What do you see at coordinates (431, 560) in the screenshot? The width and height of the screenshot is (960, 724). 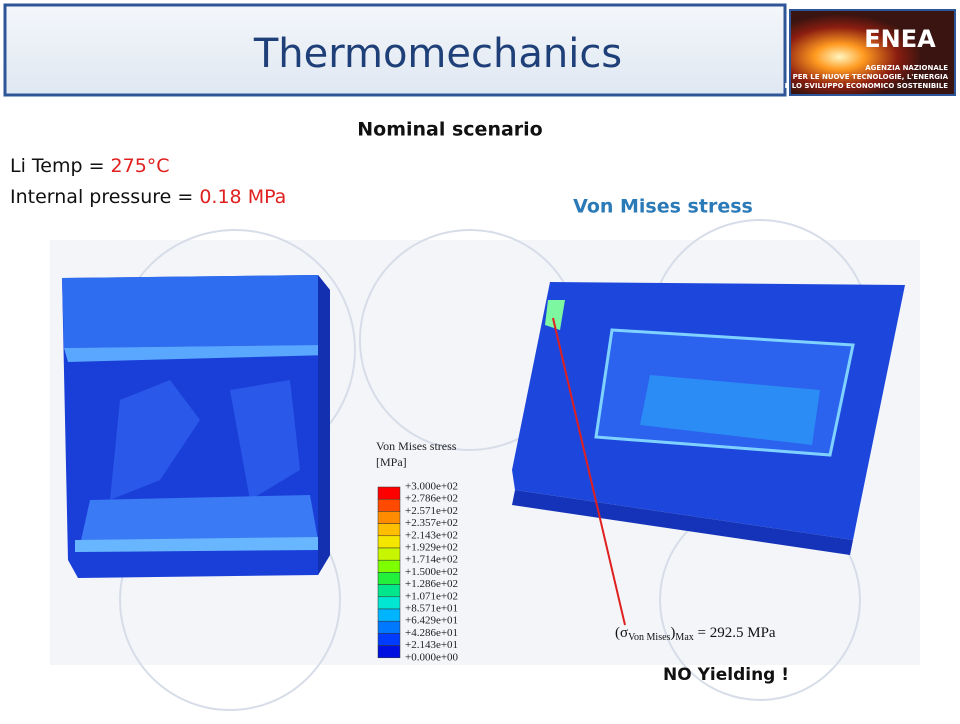 I see `legend-level: +1.714e+02` at bounding box center [431, 560].